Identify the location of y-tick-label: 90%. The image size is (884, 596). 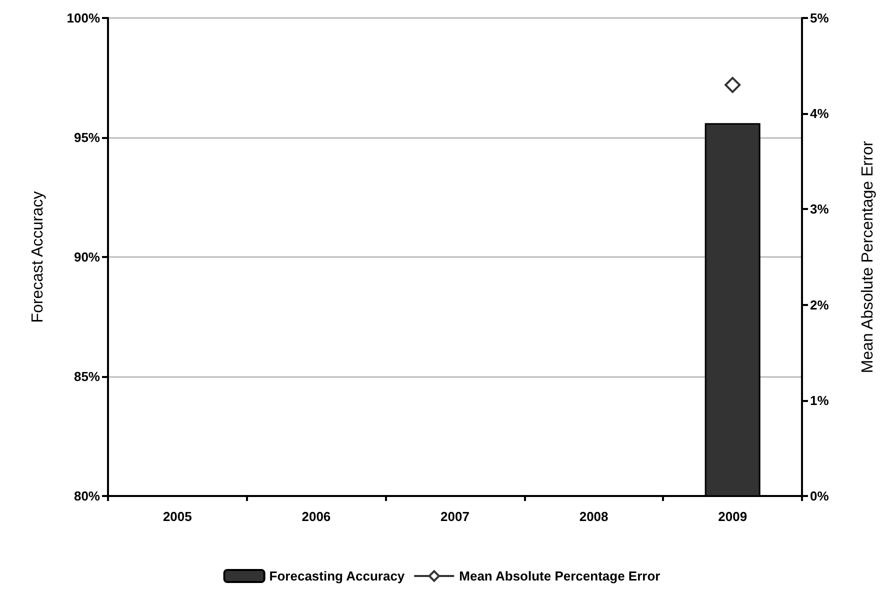
(87, 257).